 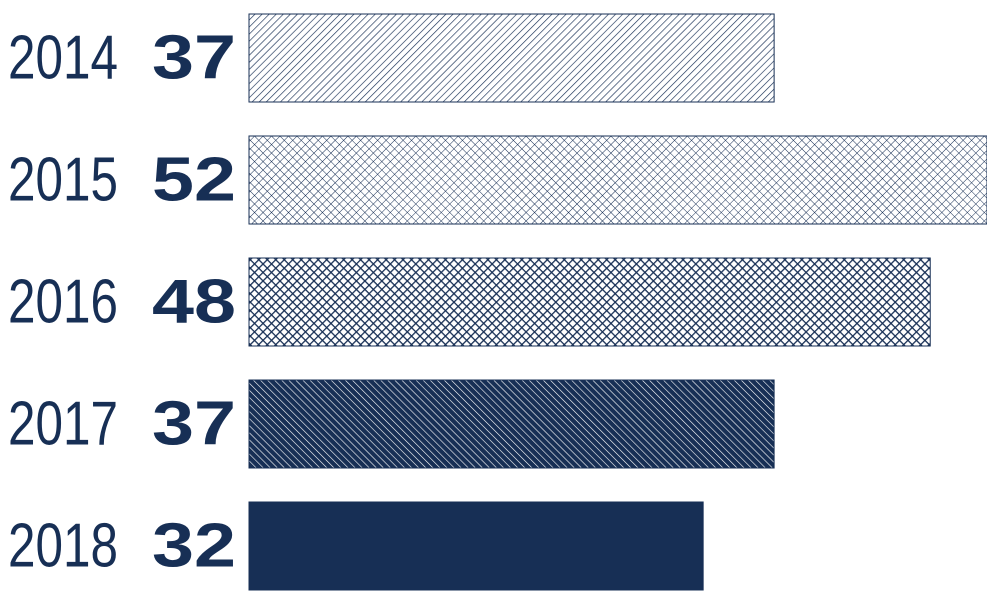 What do you see at coordinates (194, 302) in the screenshot?
I see `value-label: 48` at bounding box center [194, 302].